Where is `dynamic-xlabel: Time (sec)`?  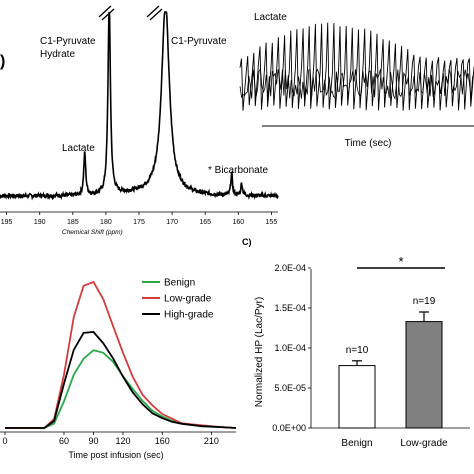
dynamic-xlabel: Time (sec) is located at coordinates (368, 143).